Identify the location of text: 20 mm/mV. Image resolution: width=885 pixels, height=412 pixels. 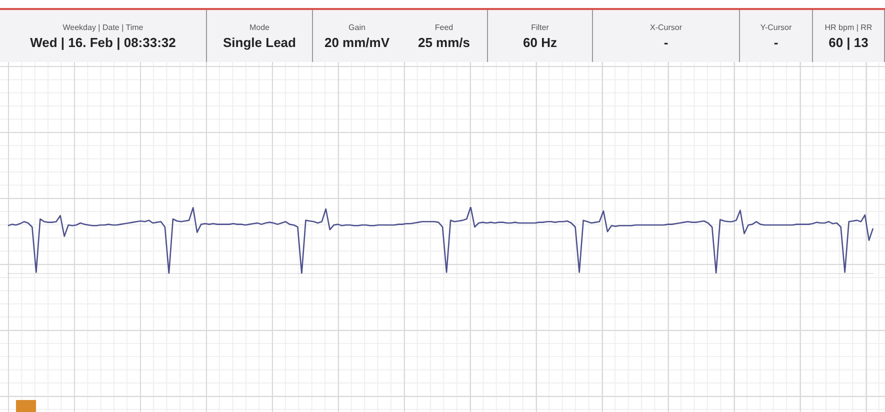
(357, 42).